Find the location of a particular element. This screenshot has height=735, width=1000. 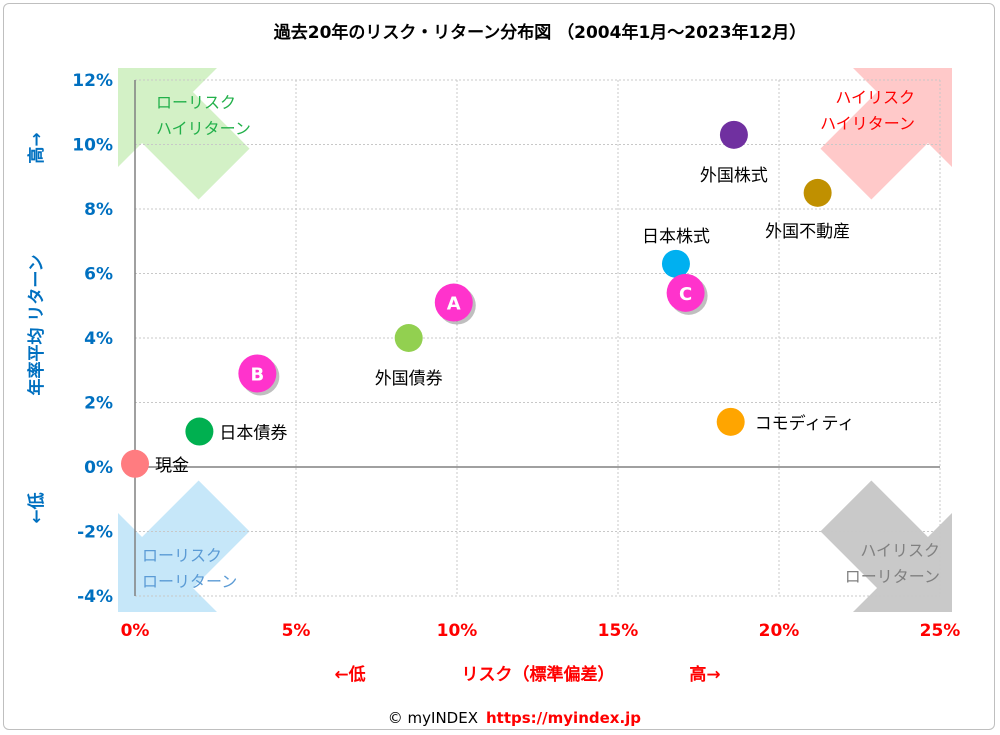

x-tick-label: 25% is located at coordinates (940, 631).